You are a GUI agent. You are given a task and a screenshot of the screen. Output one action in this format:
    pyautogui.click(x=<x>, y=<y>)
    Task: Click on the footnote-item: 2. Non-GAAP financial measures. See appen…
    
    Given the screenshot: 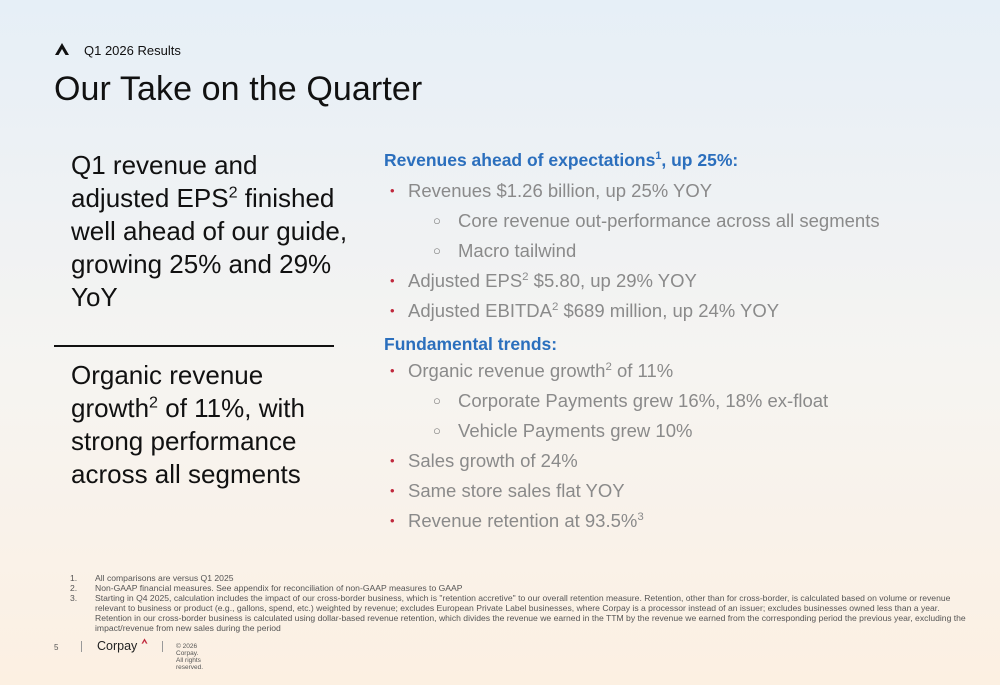 What is the action you would take?
    pyautogui.click(x=522, y=588)
    